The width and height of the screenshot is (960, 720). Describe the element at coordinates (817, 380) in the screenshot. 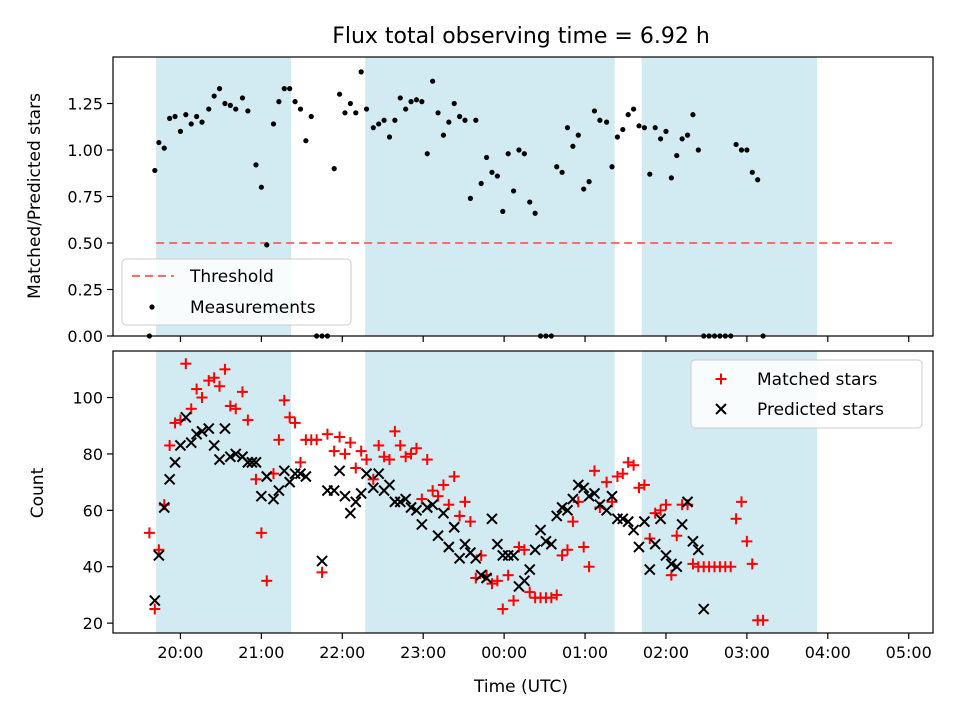

I see `legend-matched-label: Matched stars` at that location.